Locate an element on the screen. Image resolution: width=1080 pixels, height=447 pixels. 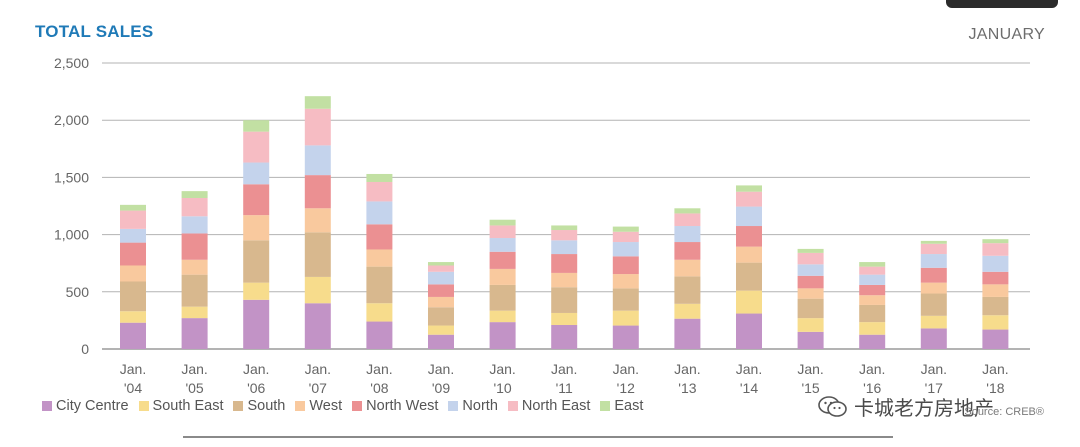
wechat-icon is located at coordinates (833, 407).